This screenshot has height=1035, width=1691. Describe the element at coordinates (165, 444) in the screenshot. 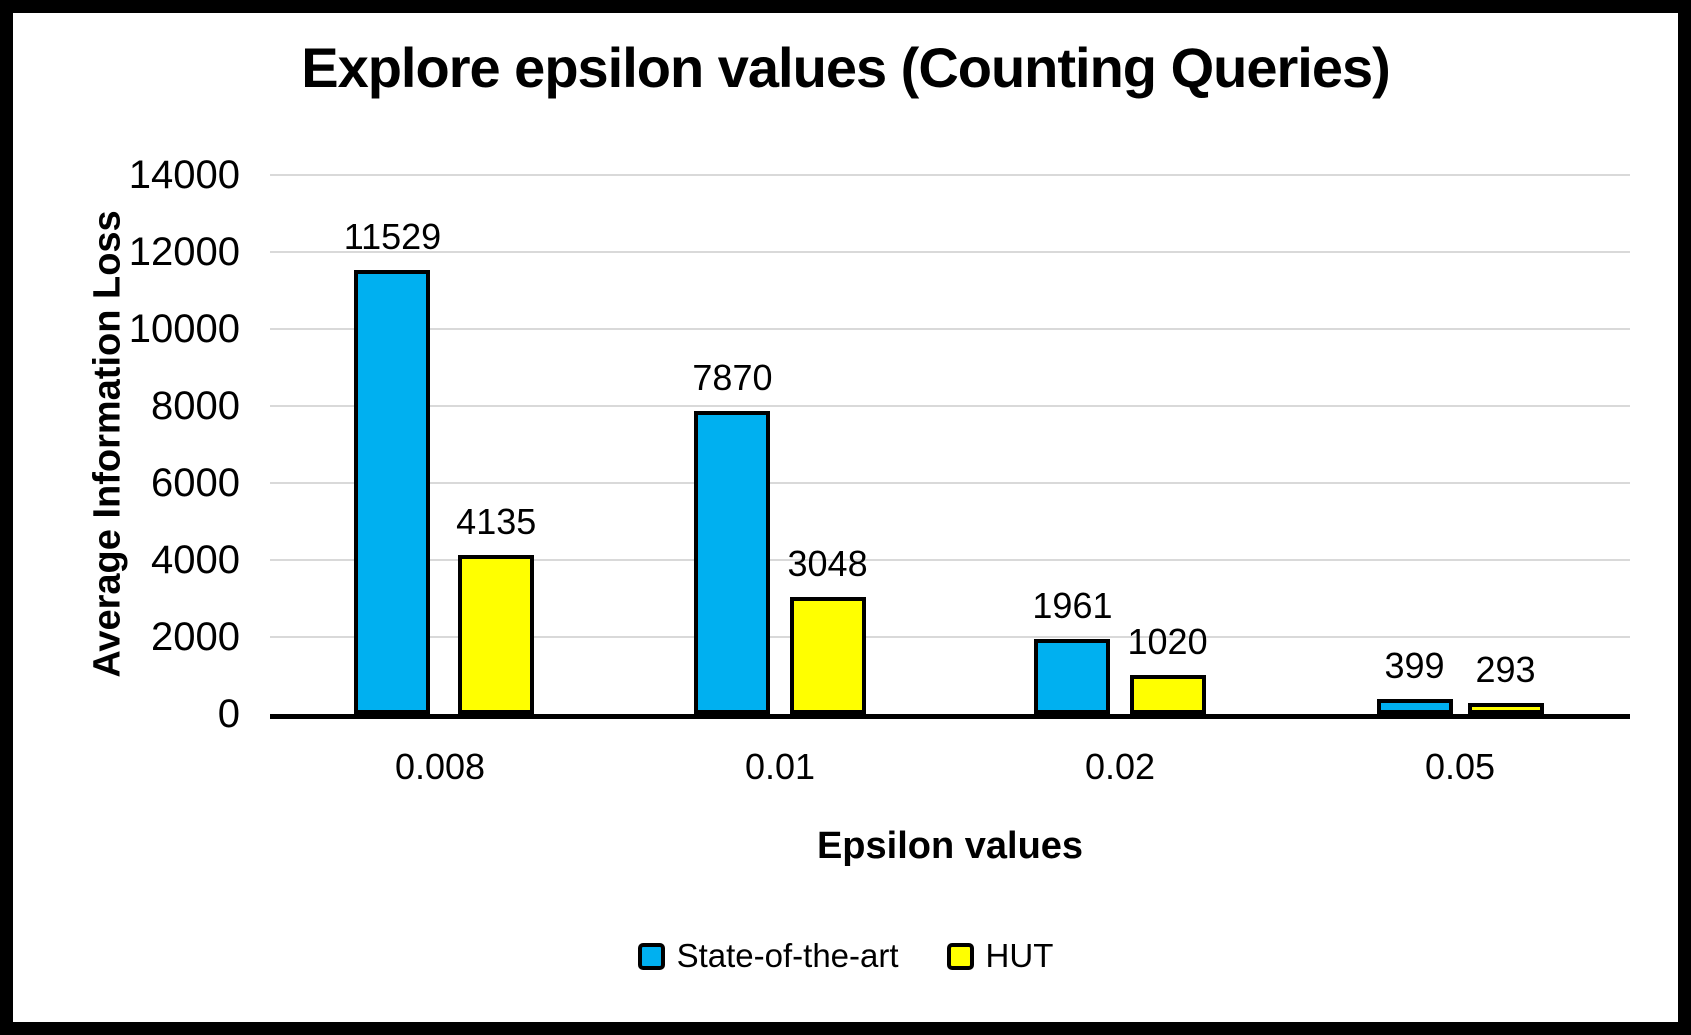

I see `y-tick-labels: 0 2000 4000 6000 8000 10000 12000 14000` at that location.